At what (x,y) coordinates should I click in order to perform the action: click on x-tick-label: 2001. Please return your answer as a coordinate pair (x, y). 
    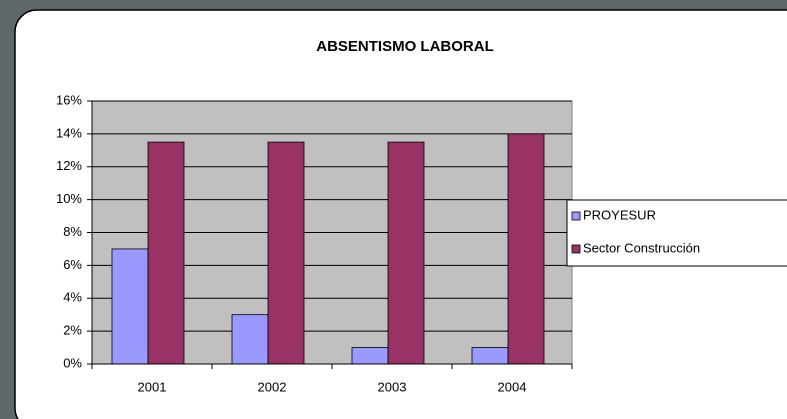
    Looking at the image, I should click on (152, 386).